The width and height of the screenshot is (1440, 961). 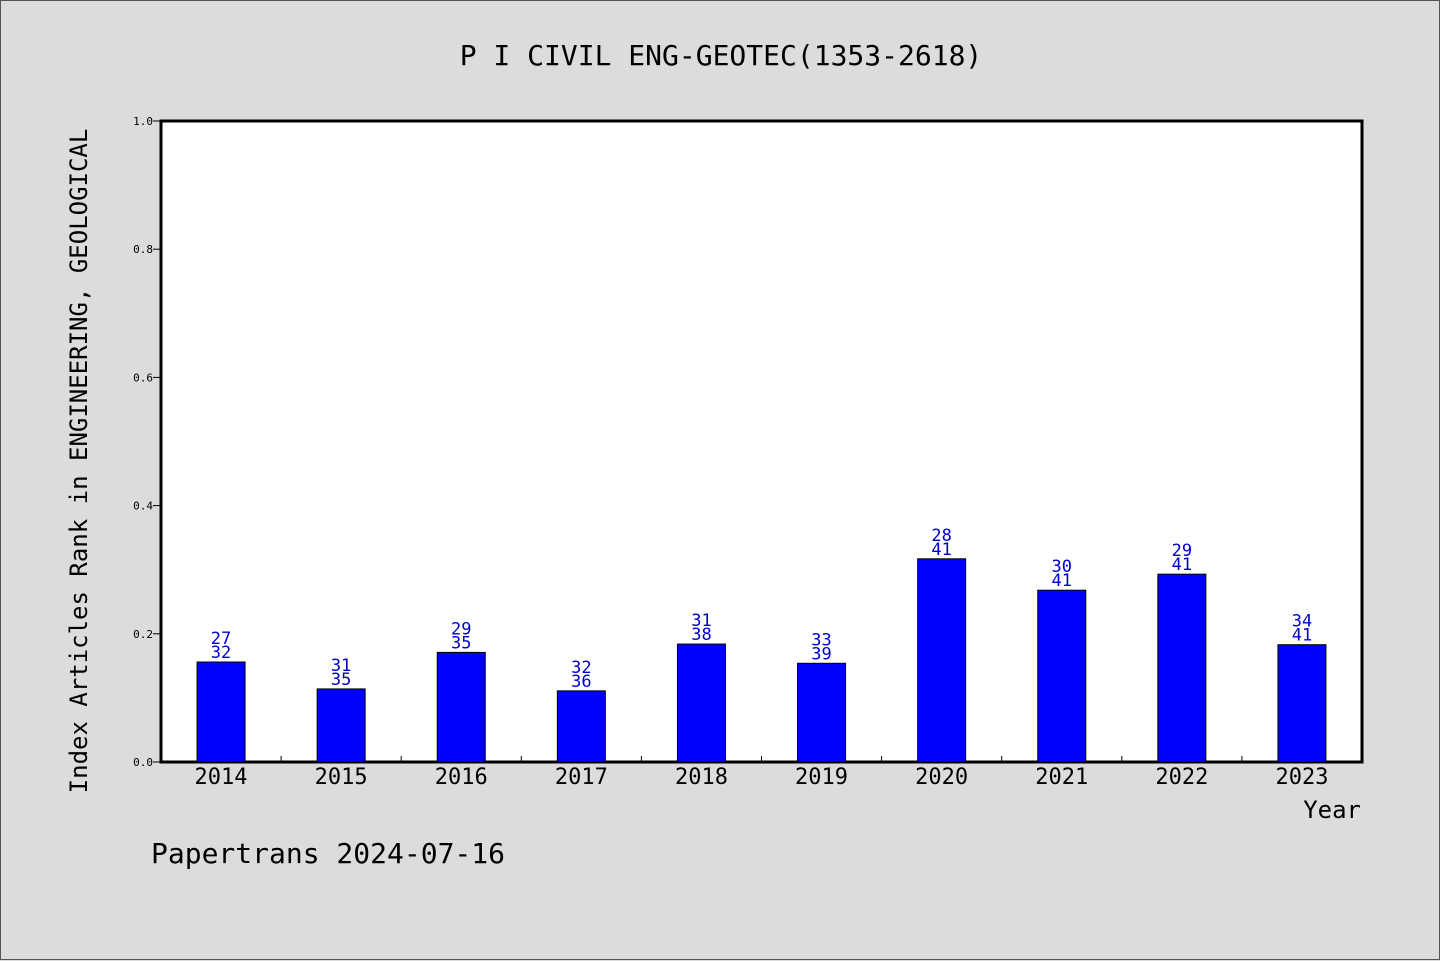 What do you see at coordinates (821, 640) in the screenshot?
I see `bar-data-label: 33` at bounding box center [821, 640].